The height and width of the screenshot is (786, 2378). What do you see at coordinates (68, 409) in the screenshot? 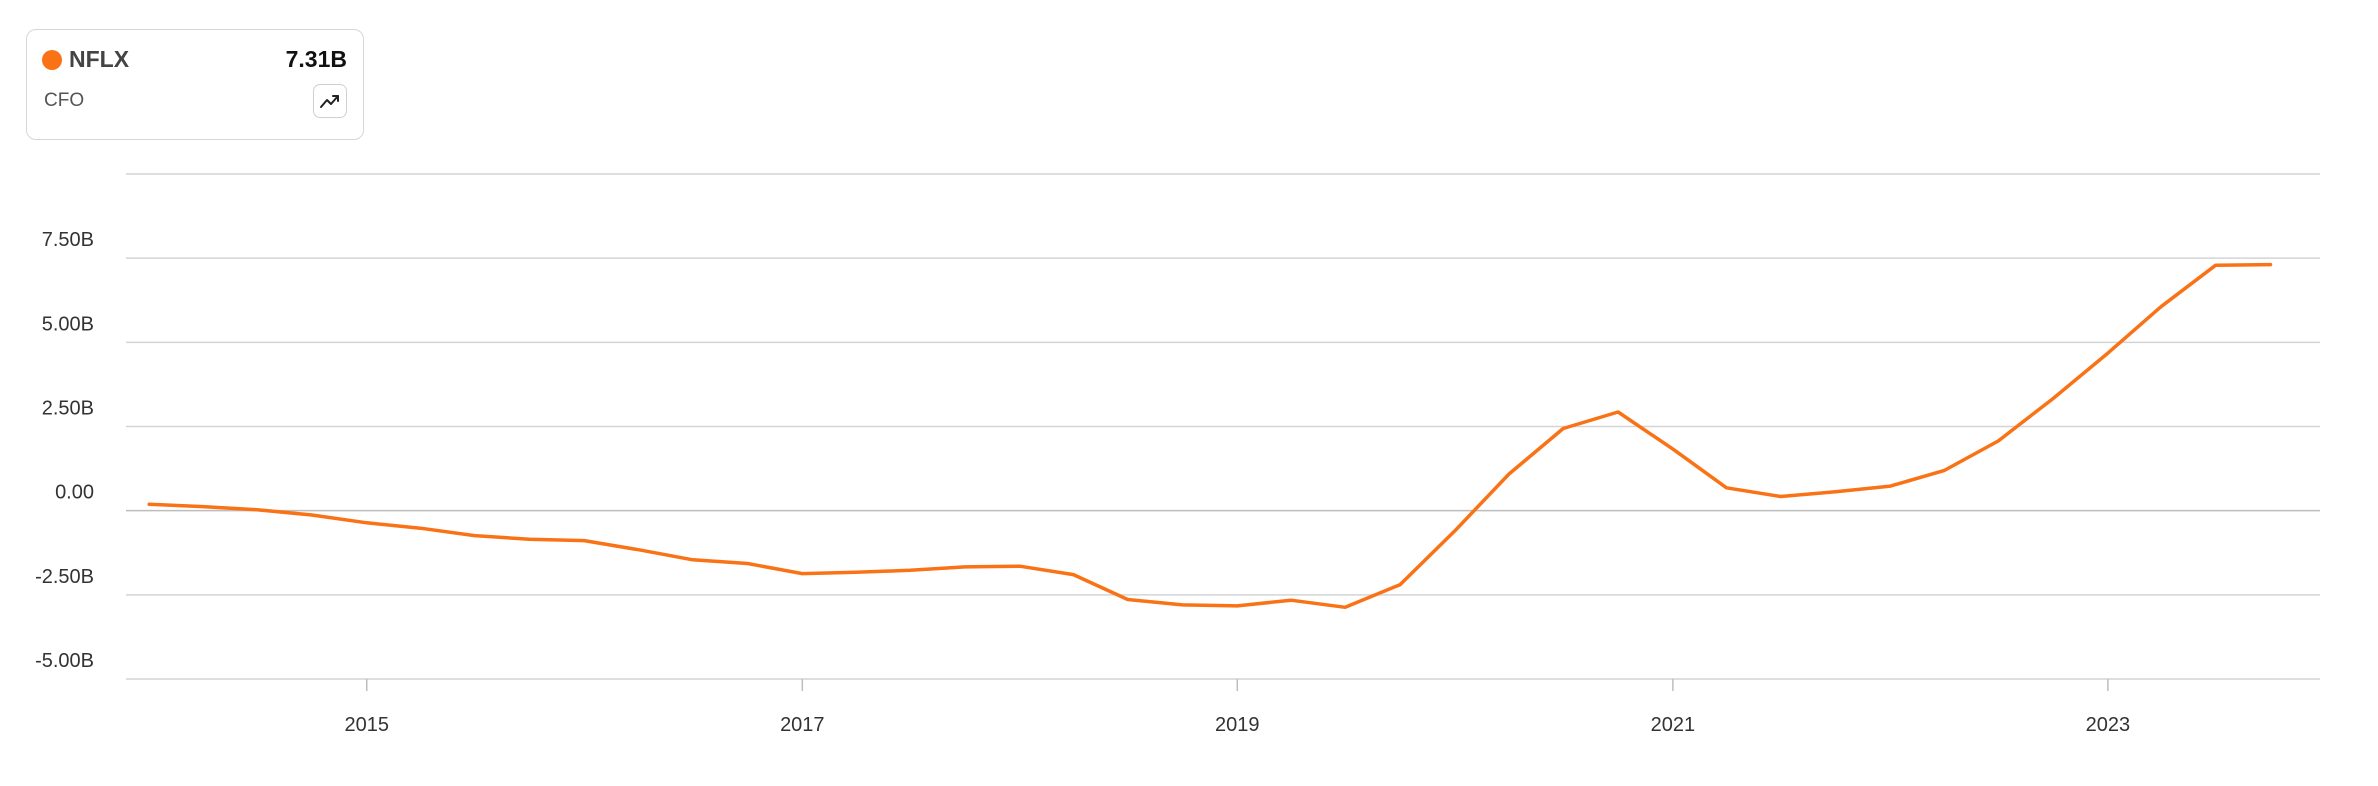
I see `y-tick-label: 2.50B` at bounding box center [68, 409].